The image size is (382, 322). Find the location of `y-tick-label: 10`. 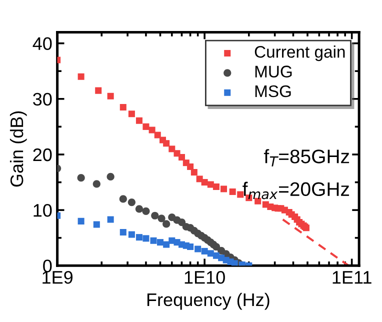

y-tick-label: 10 is located at coordinates (43, 210).